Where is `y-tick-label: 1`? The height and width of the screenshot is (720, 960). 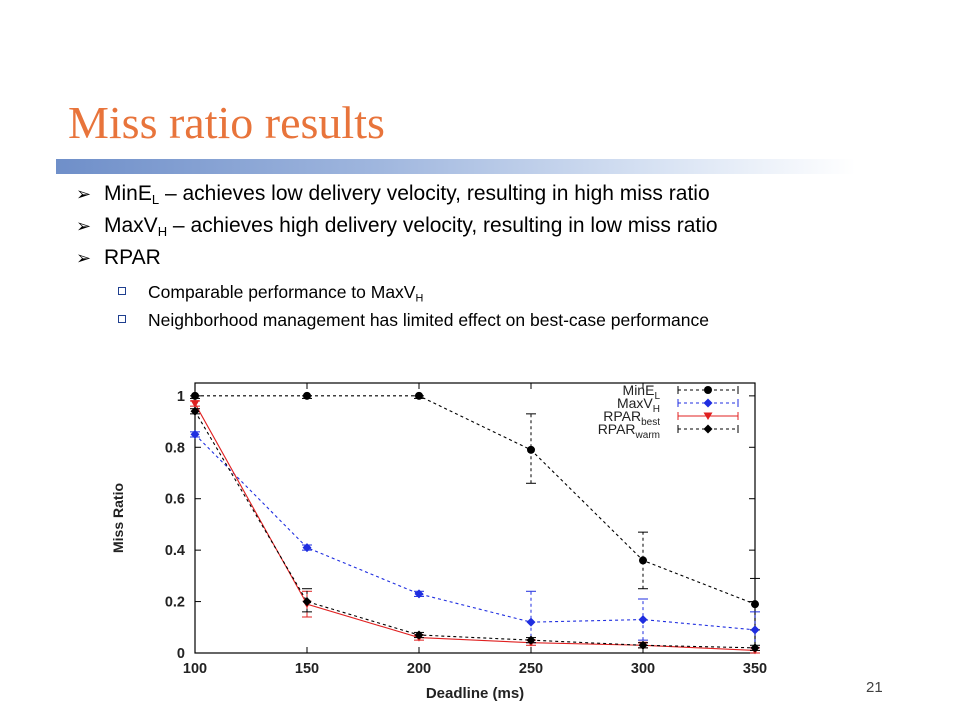 y-tick-label: 1 is located at coordinates (181, 397).